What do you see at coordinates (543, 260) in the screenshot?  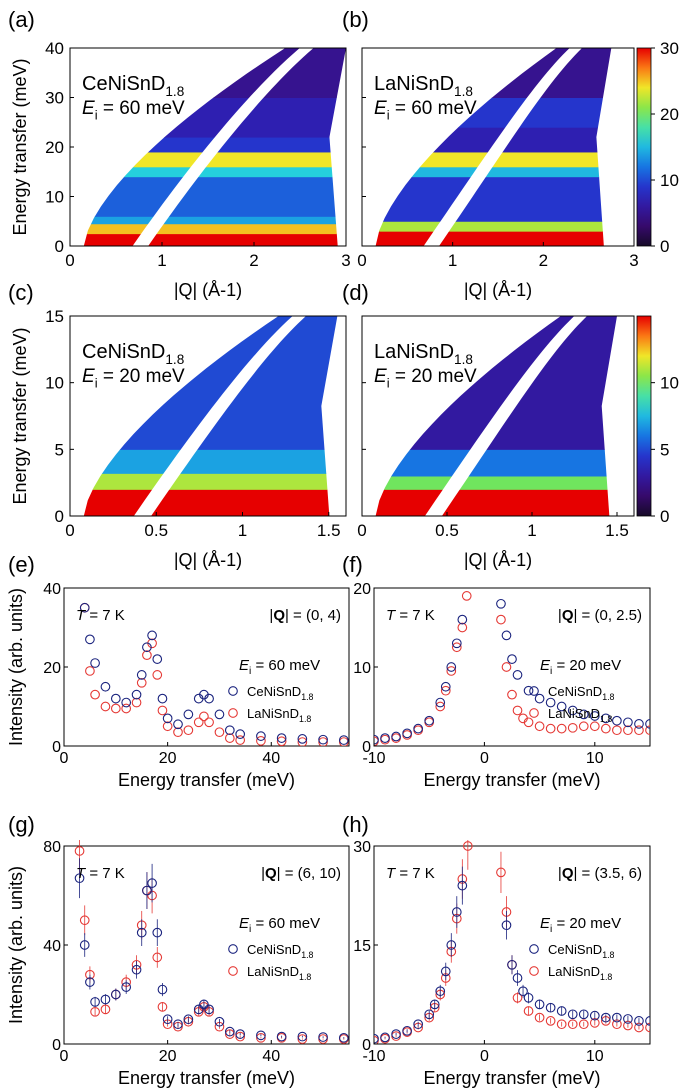 I see `x-tick-label: 2` at bounding box center [543, 260].